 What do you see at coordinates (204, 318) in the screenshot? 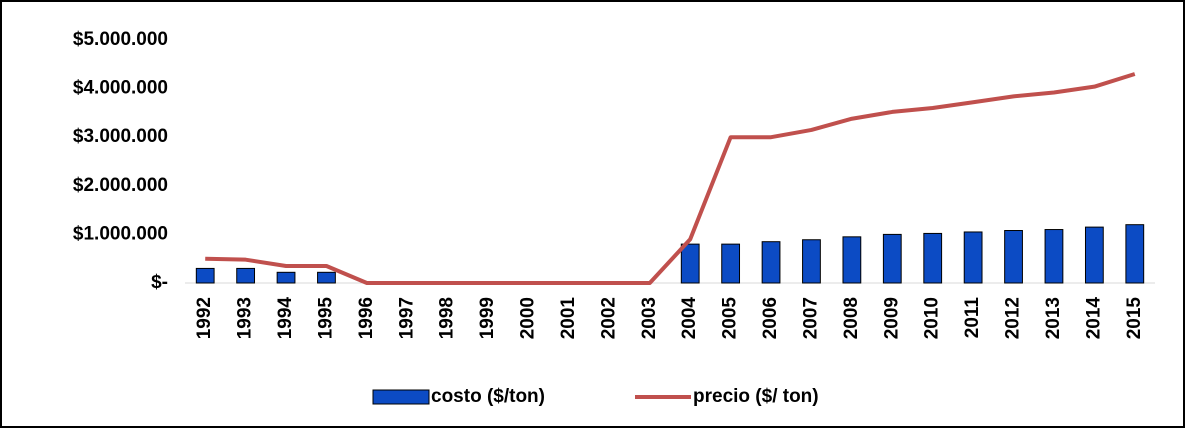
I see `x-tick-label: 1992` at bounding box center [204, 318].